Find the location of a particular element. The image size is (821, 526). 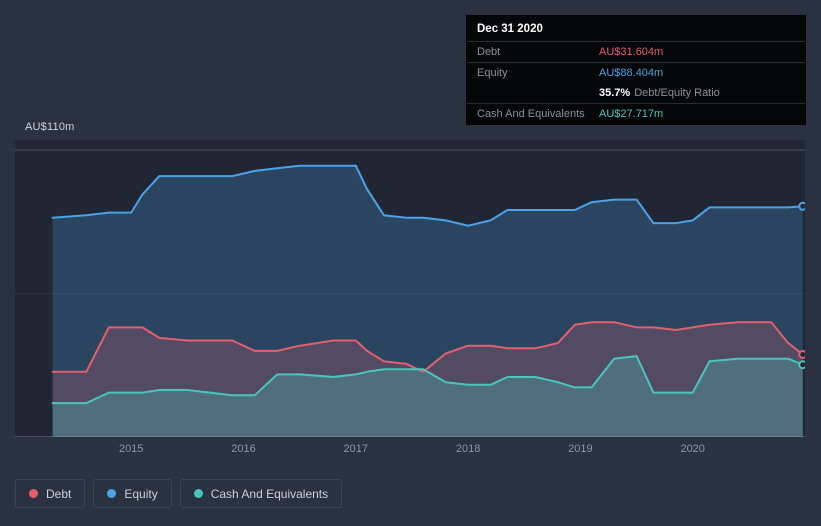

tooltip-row-debt: Debt AU$31.604m is located at coordinates (636, 52).